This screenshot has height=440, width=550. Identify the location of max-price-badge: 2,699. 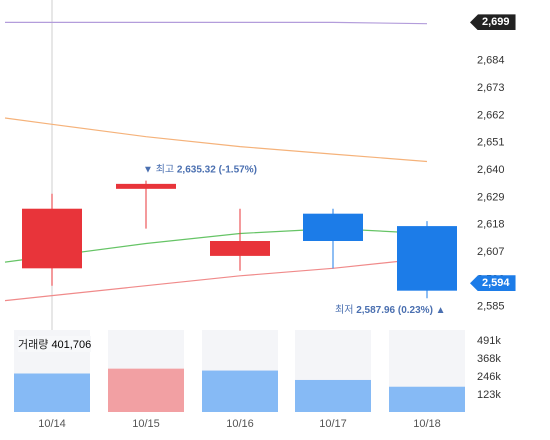
(493, 22).